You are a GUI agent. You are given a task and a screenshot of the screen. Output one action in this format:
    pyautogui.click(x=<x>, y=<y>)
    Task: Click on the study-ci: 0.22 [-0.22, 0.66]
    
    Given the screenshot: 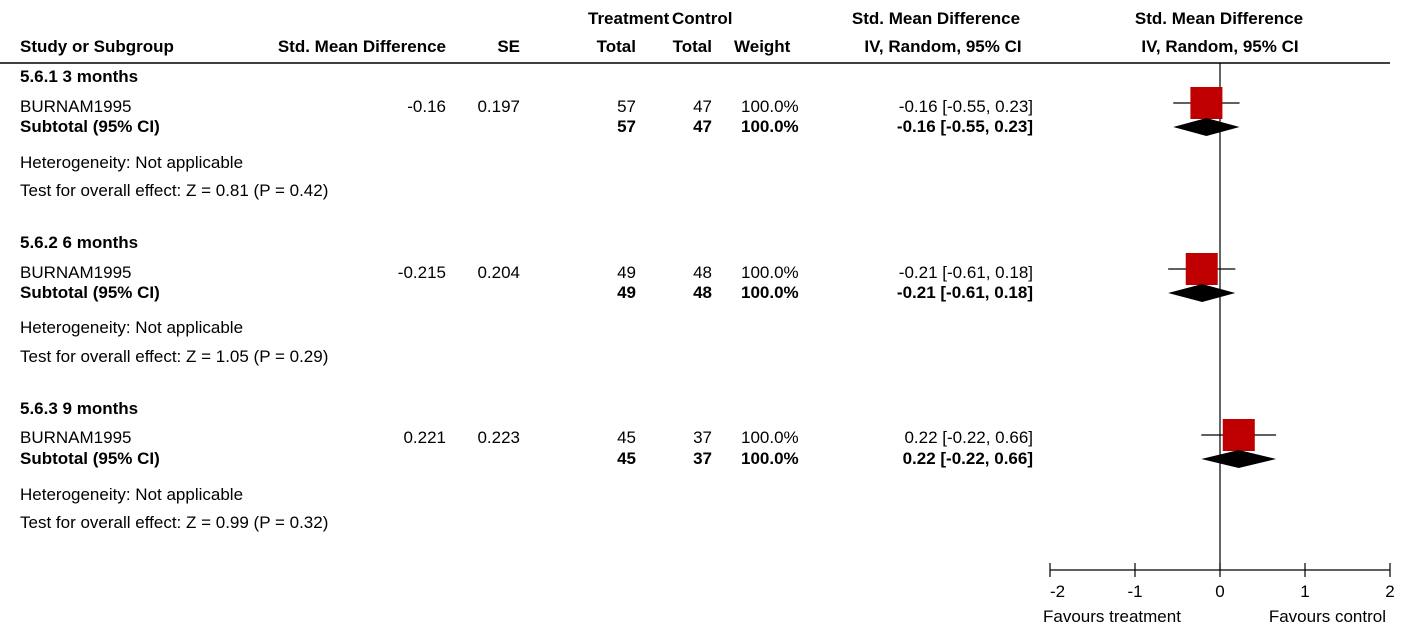 What is the action you would take?
    pyautogui.click(x=968, y=437)
    